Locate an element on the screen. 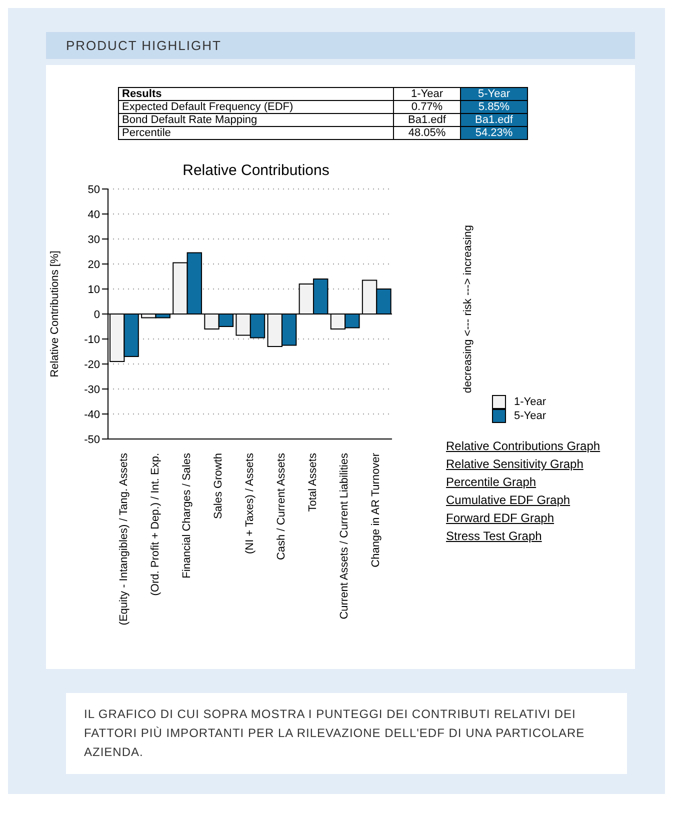 The image size is (673, 818). legend-label: 5-Year is located at coordinates (530, 416).